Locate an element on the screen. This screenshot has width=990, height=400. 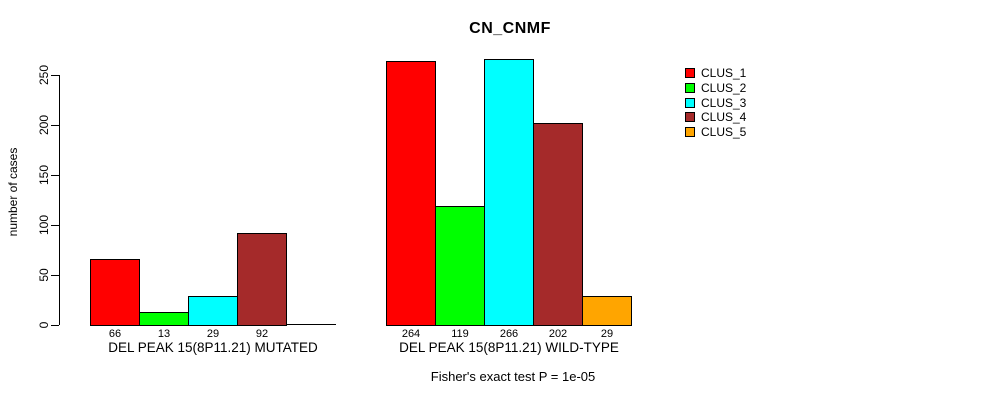
bar-value-label: 119 is located at coordinates (460, 334).